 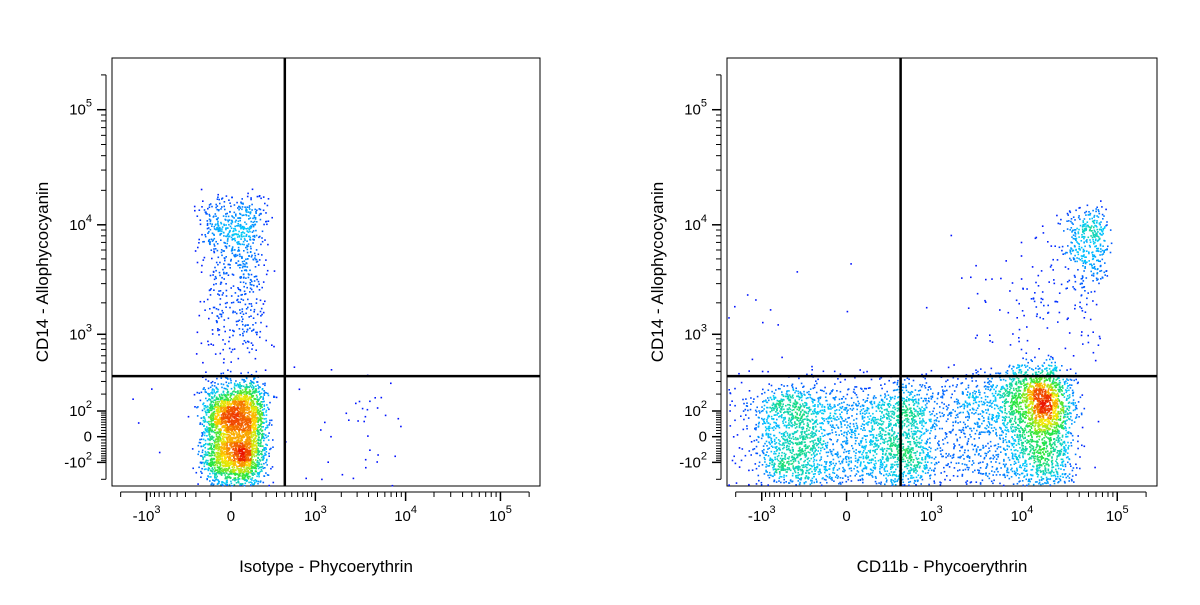 I want to click on y-tick-label: -102, so click(x=78, y=460).